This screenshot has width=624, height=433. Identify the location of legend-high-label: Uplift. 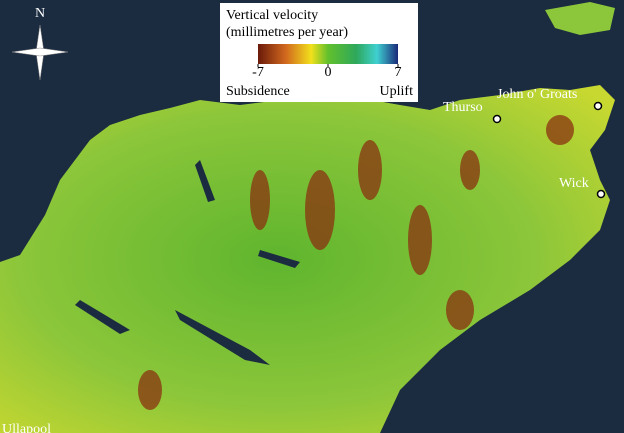
(397, 91).